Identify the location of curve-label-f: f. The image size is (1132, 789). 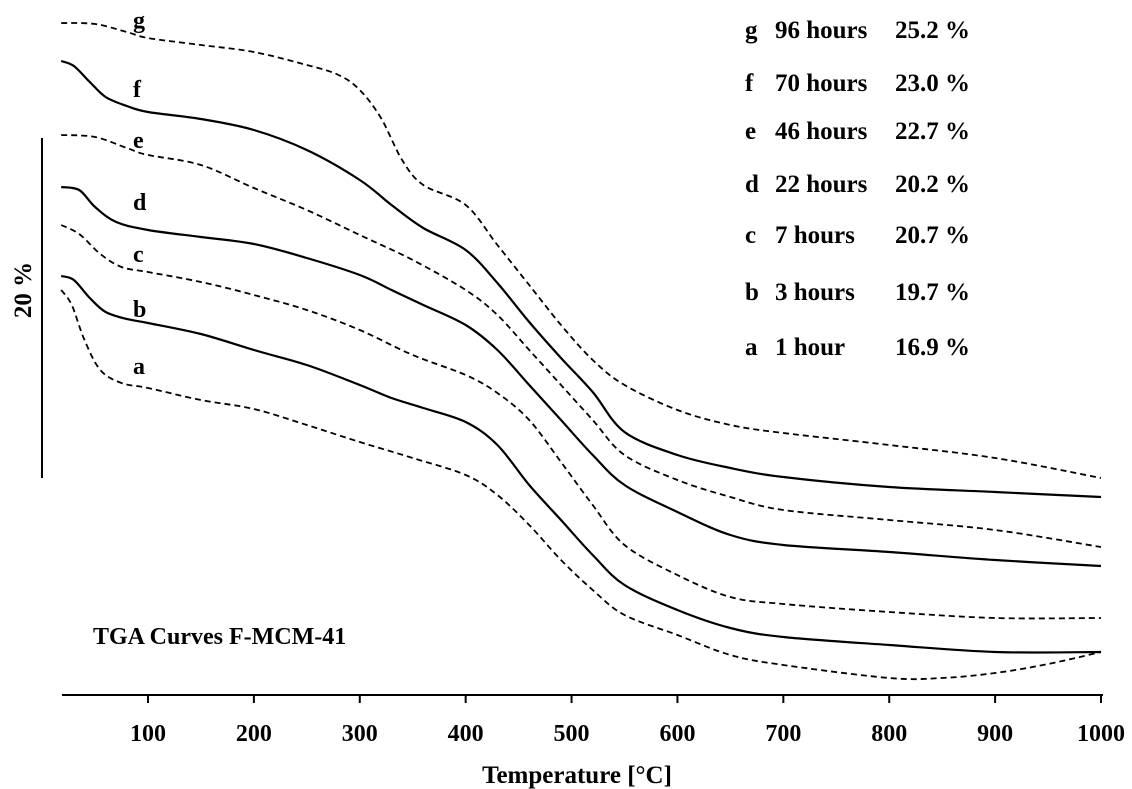
(137, 90).